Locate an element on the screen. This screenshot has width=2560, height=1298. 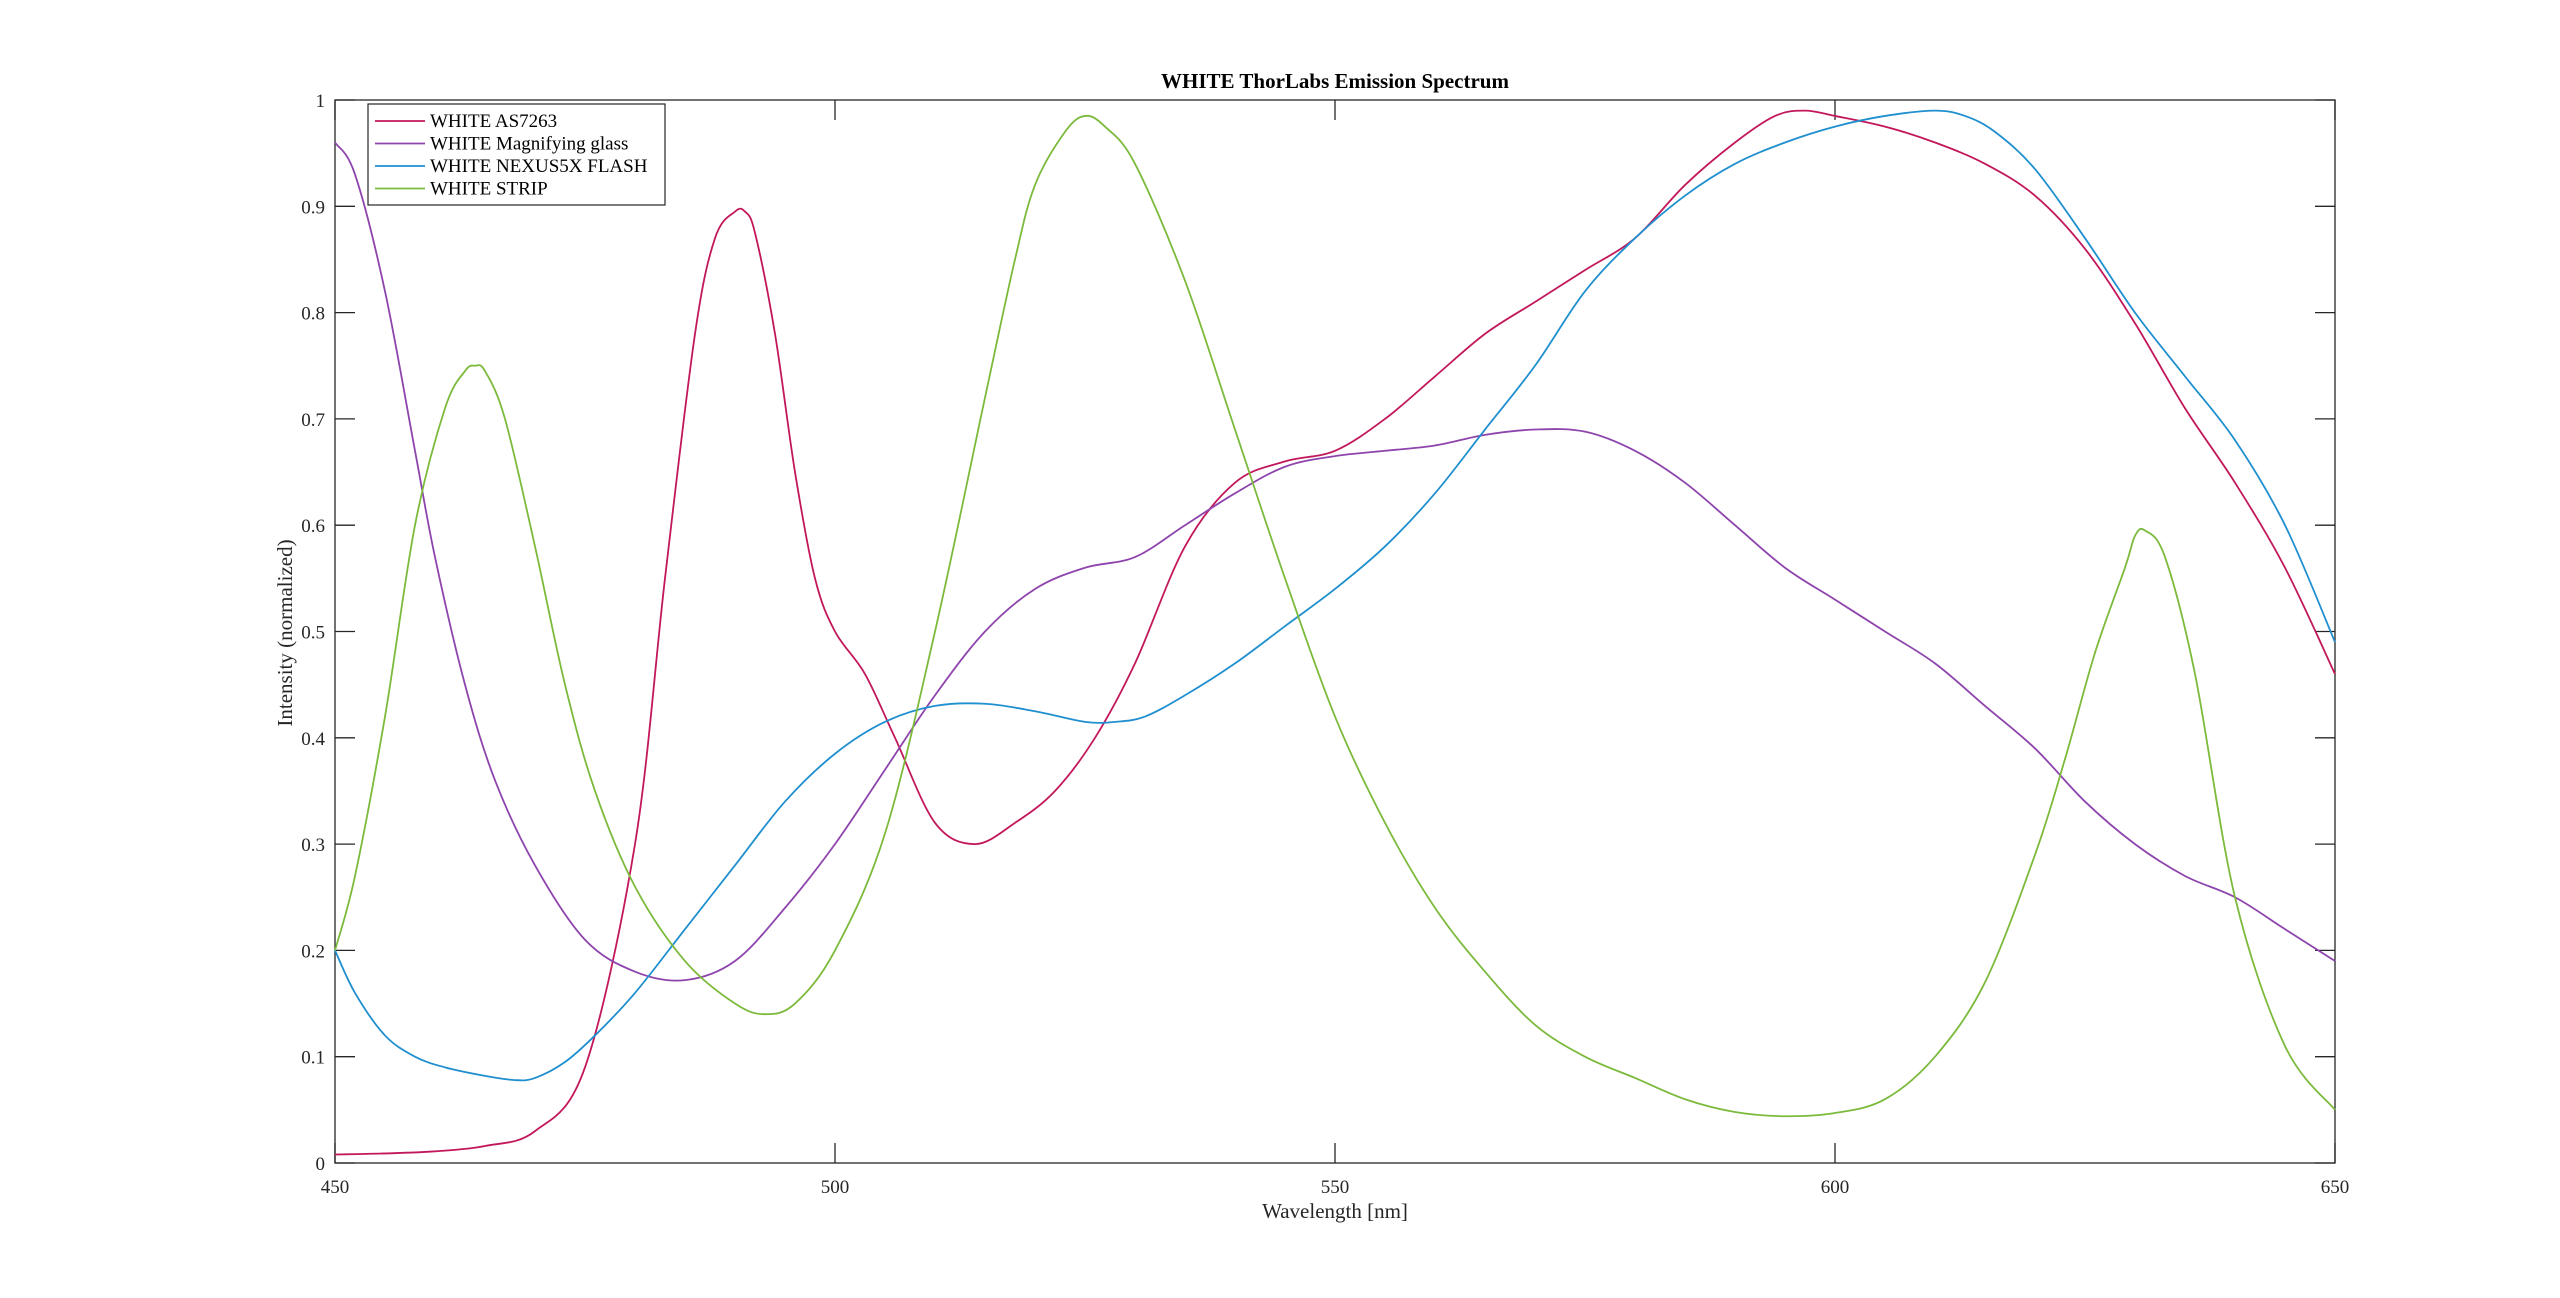
legend-label-4: WHITE STRIP is located at coordinates (489, 189).